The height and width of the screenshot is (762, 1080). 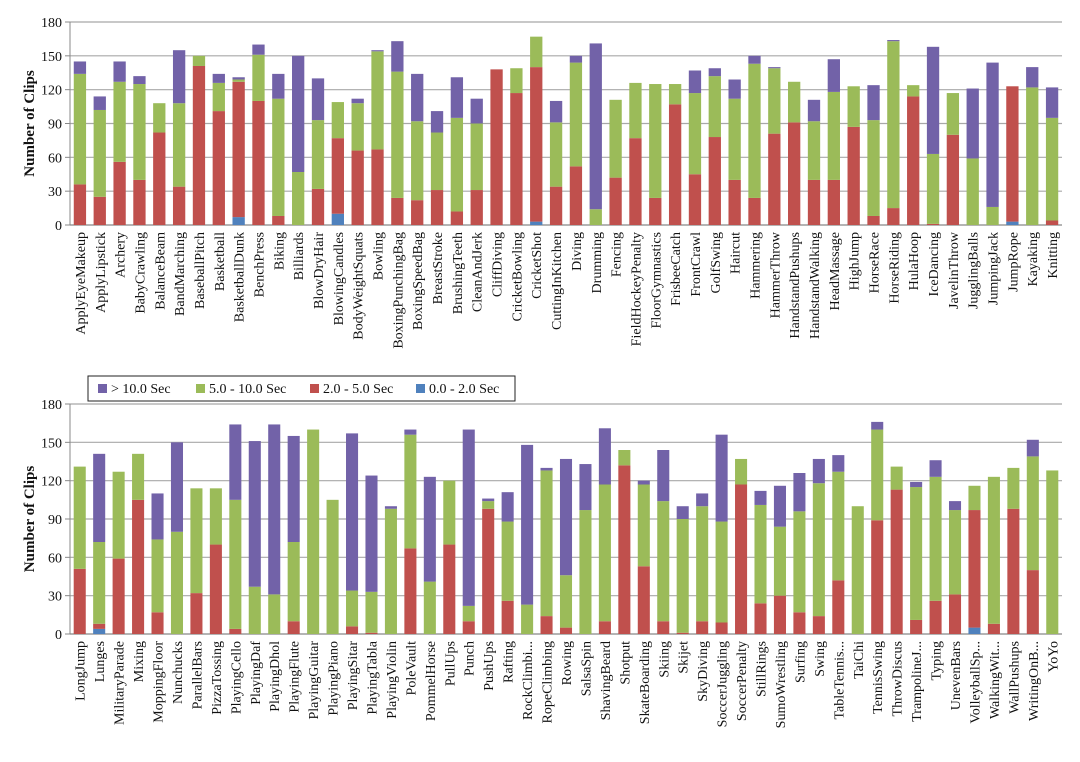 I want to click on x-tick-label: BrushingTeeth, so click(x=458, y=273).